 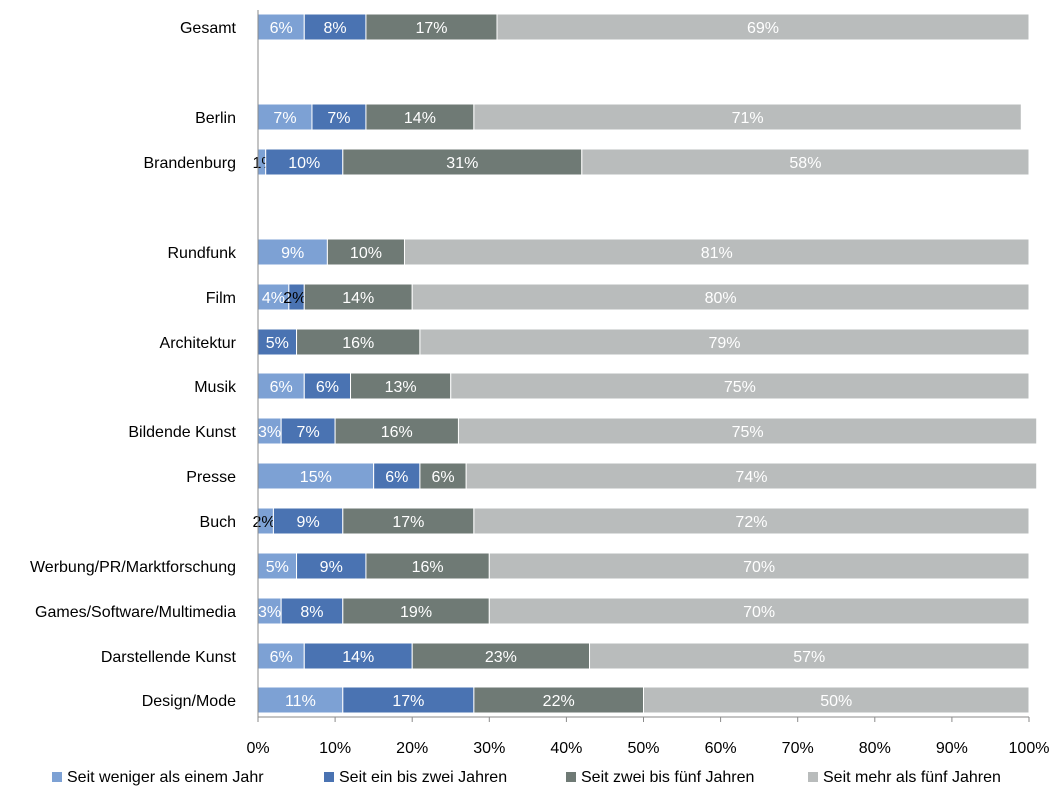 What do you see at coordinates (643, 748) in the screenshot?
I see `x-tick-label: 50%` at bounding box center [643, 748].